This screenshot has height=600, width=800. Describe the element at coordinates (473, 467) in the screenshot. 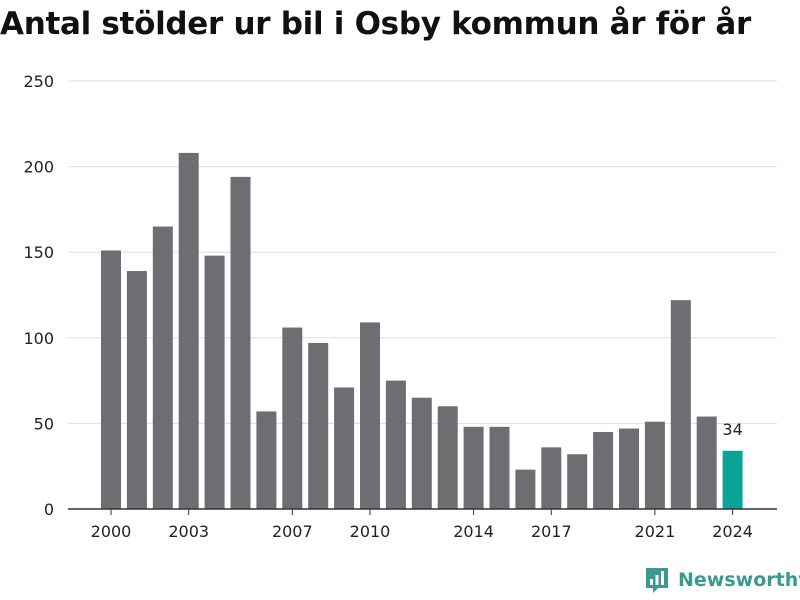

I see `bar-2014` at that location.